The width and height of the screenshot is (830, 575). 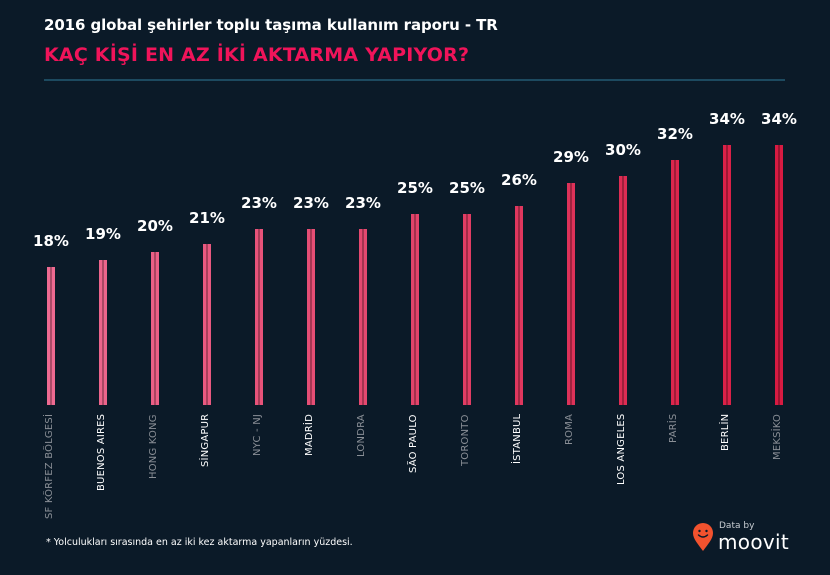 What do you see at coordinates (753, 542) in the screenshot?
I see `logo-brand: moovit` at bounding box center [753, 542].